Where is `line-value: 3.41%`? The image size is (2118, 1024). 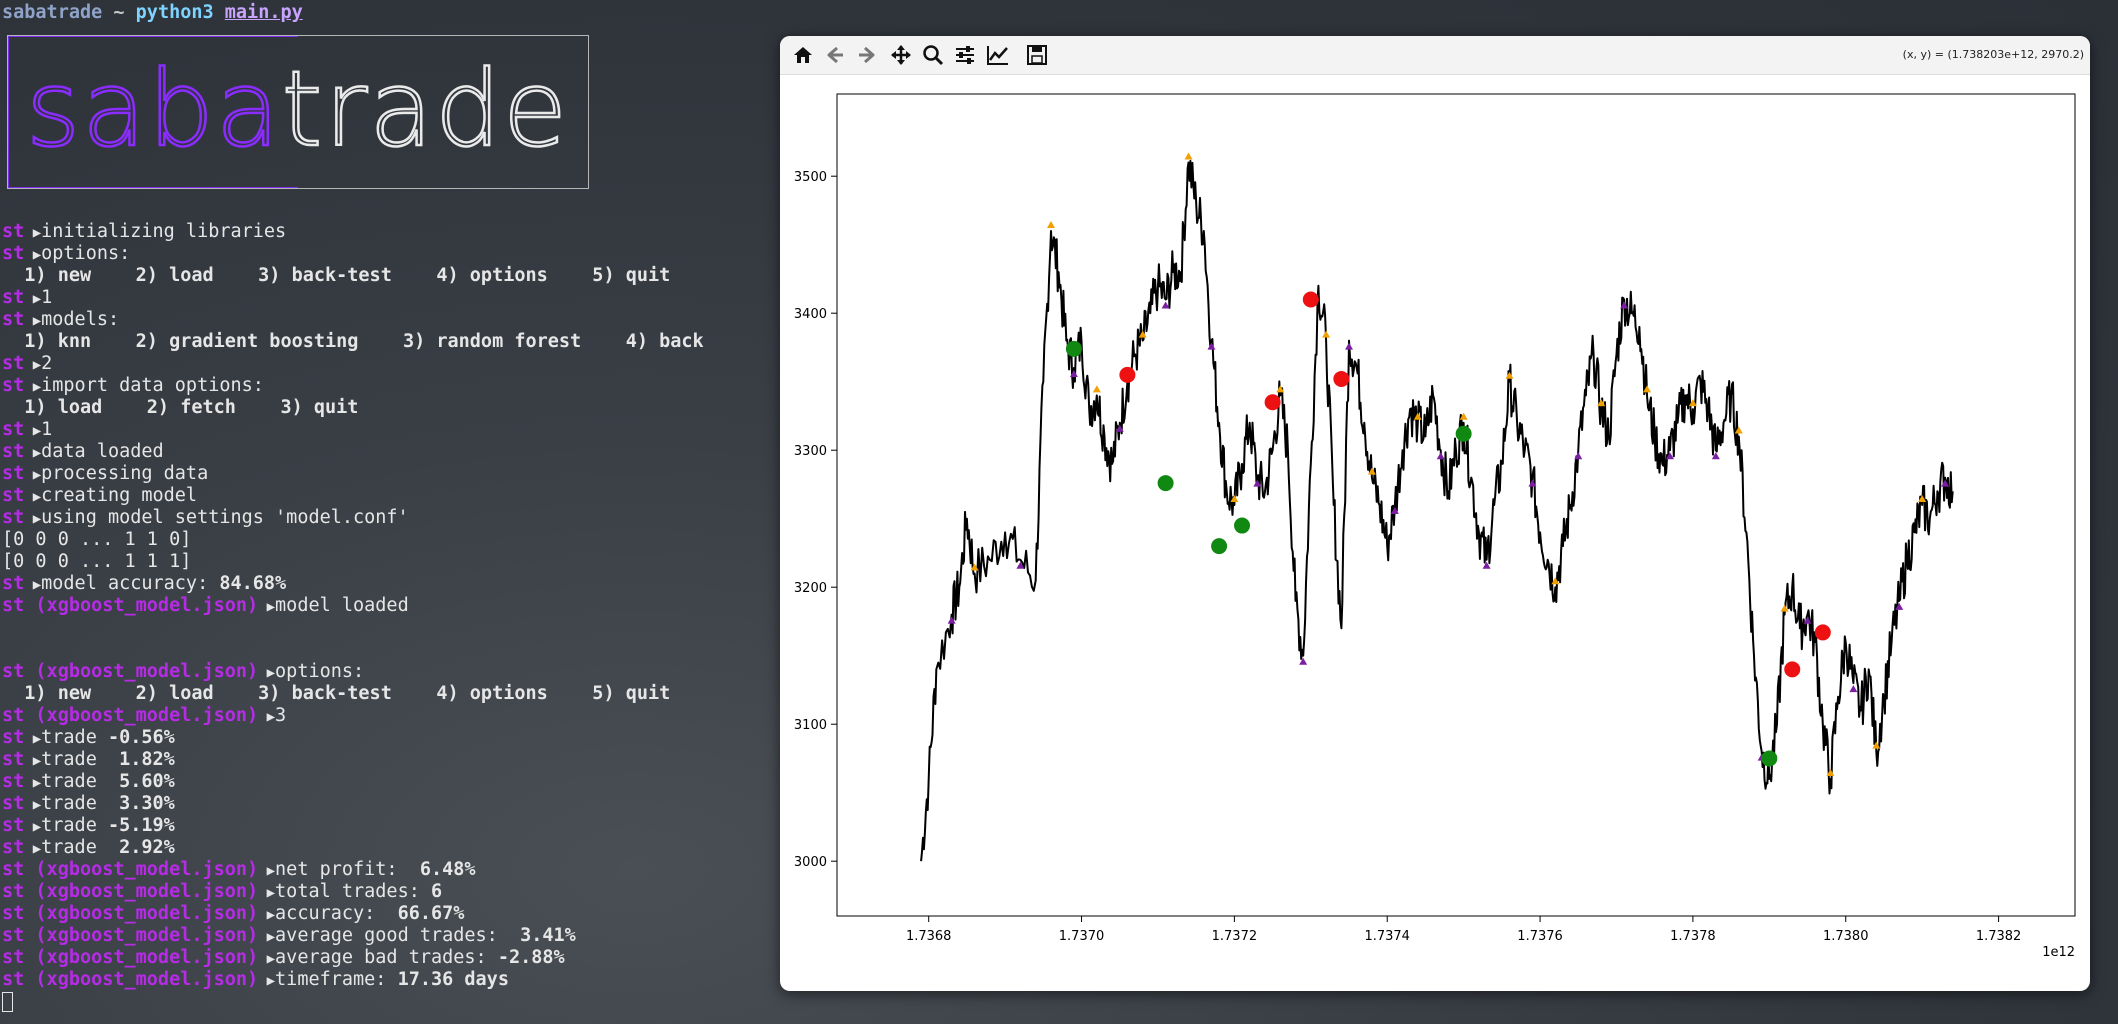 line-value: 3.41% is located at coordinates (548, 935).